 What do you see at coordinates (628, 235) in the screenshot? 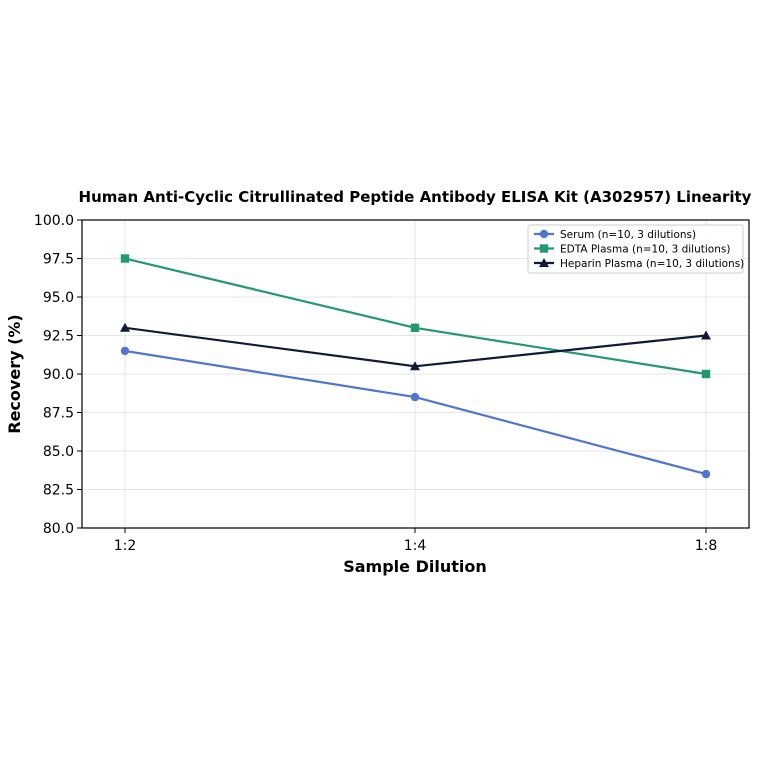
I see `legend-label-serum: Serum (n=10, 3 dilutions)` at bounding box center [628, 235].